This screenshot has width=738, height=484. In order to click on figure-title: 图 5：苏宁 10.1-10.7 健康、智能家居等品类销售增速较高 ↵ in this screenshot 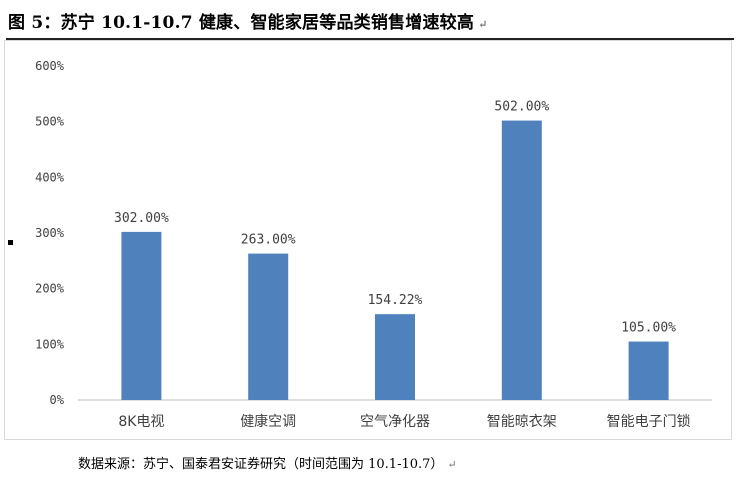, I will do `click(368, 20)`.